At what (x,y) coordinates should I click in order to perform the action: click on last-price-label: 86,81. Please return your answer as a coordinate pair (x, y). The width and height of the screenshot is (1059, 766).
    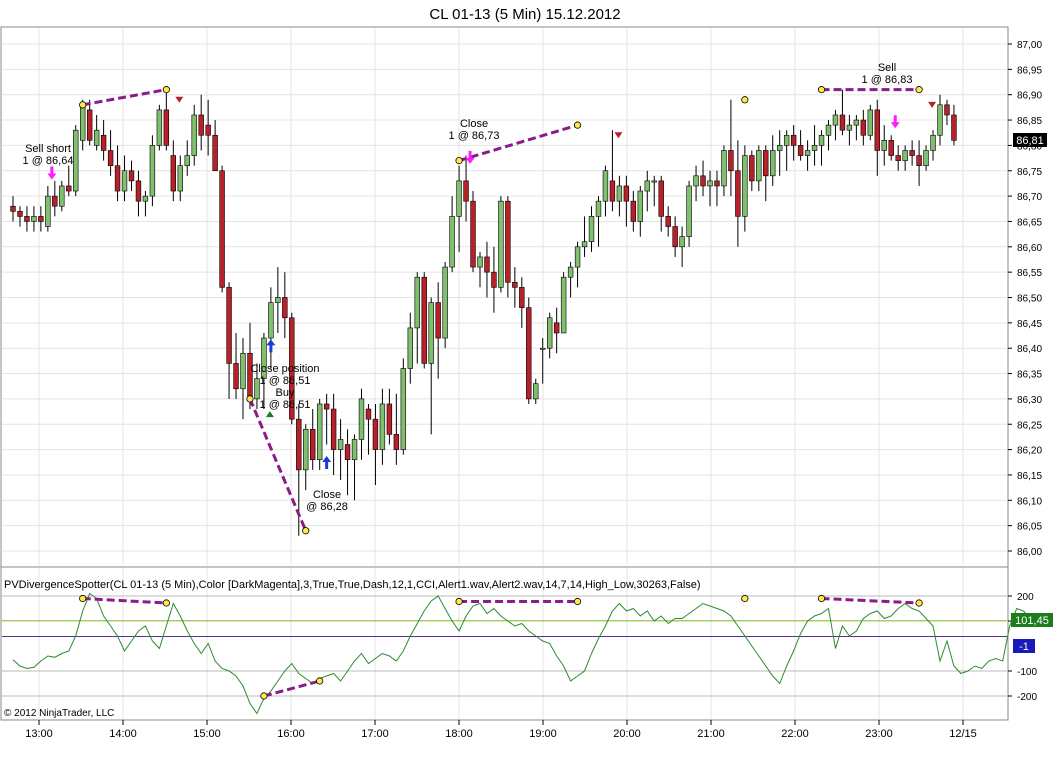
    Looking at the image, I should click on (1030, 141).